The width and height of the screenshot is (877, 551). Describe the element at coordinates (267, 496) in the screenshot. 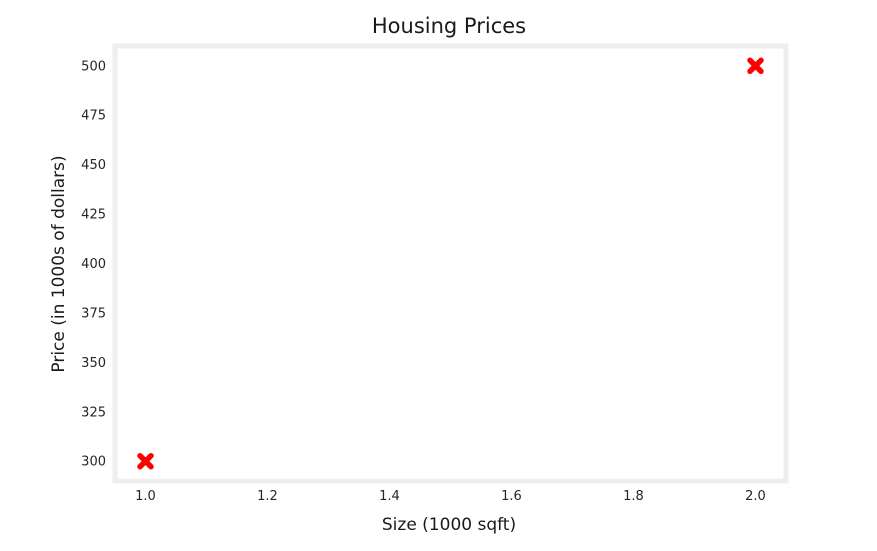

I see `x-tick-label: 1.2` at that location.